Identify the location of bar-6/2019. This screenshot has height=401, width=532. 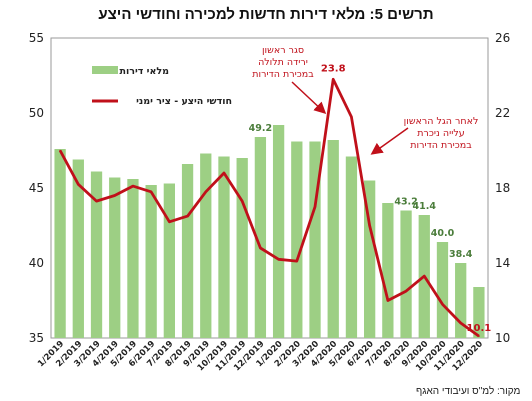
(151, 261).